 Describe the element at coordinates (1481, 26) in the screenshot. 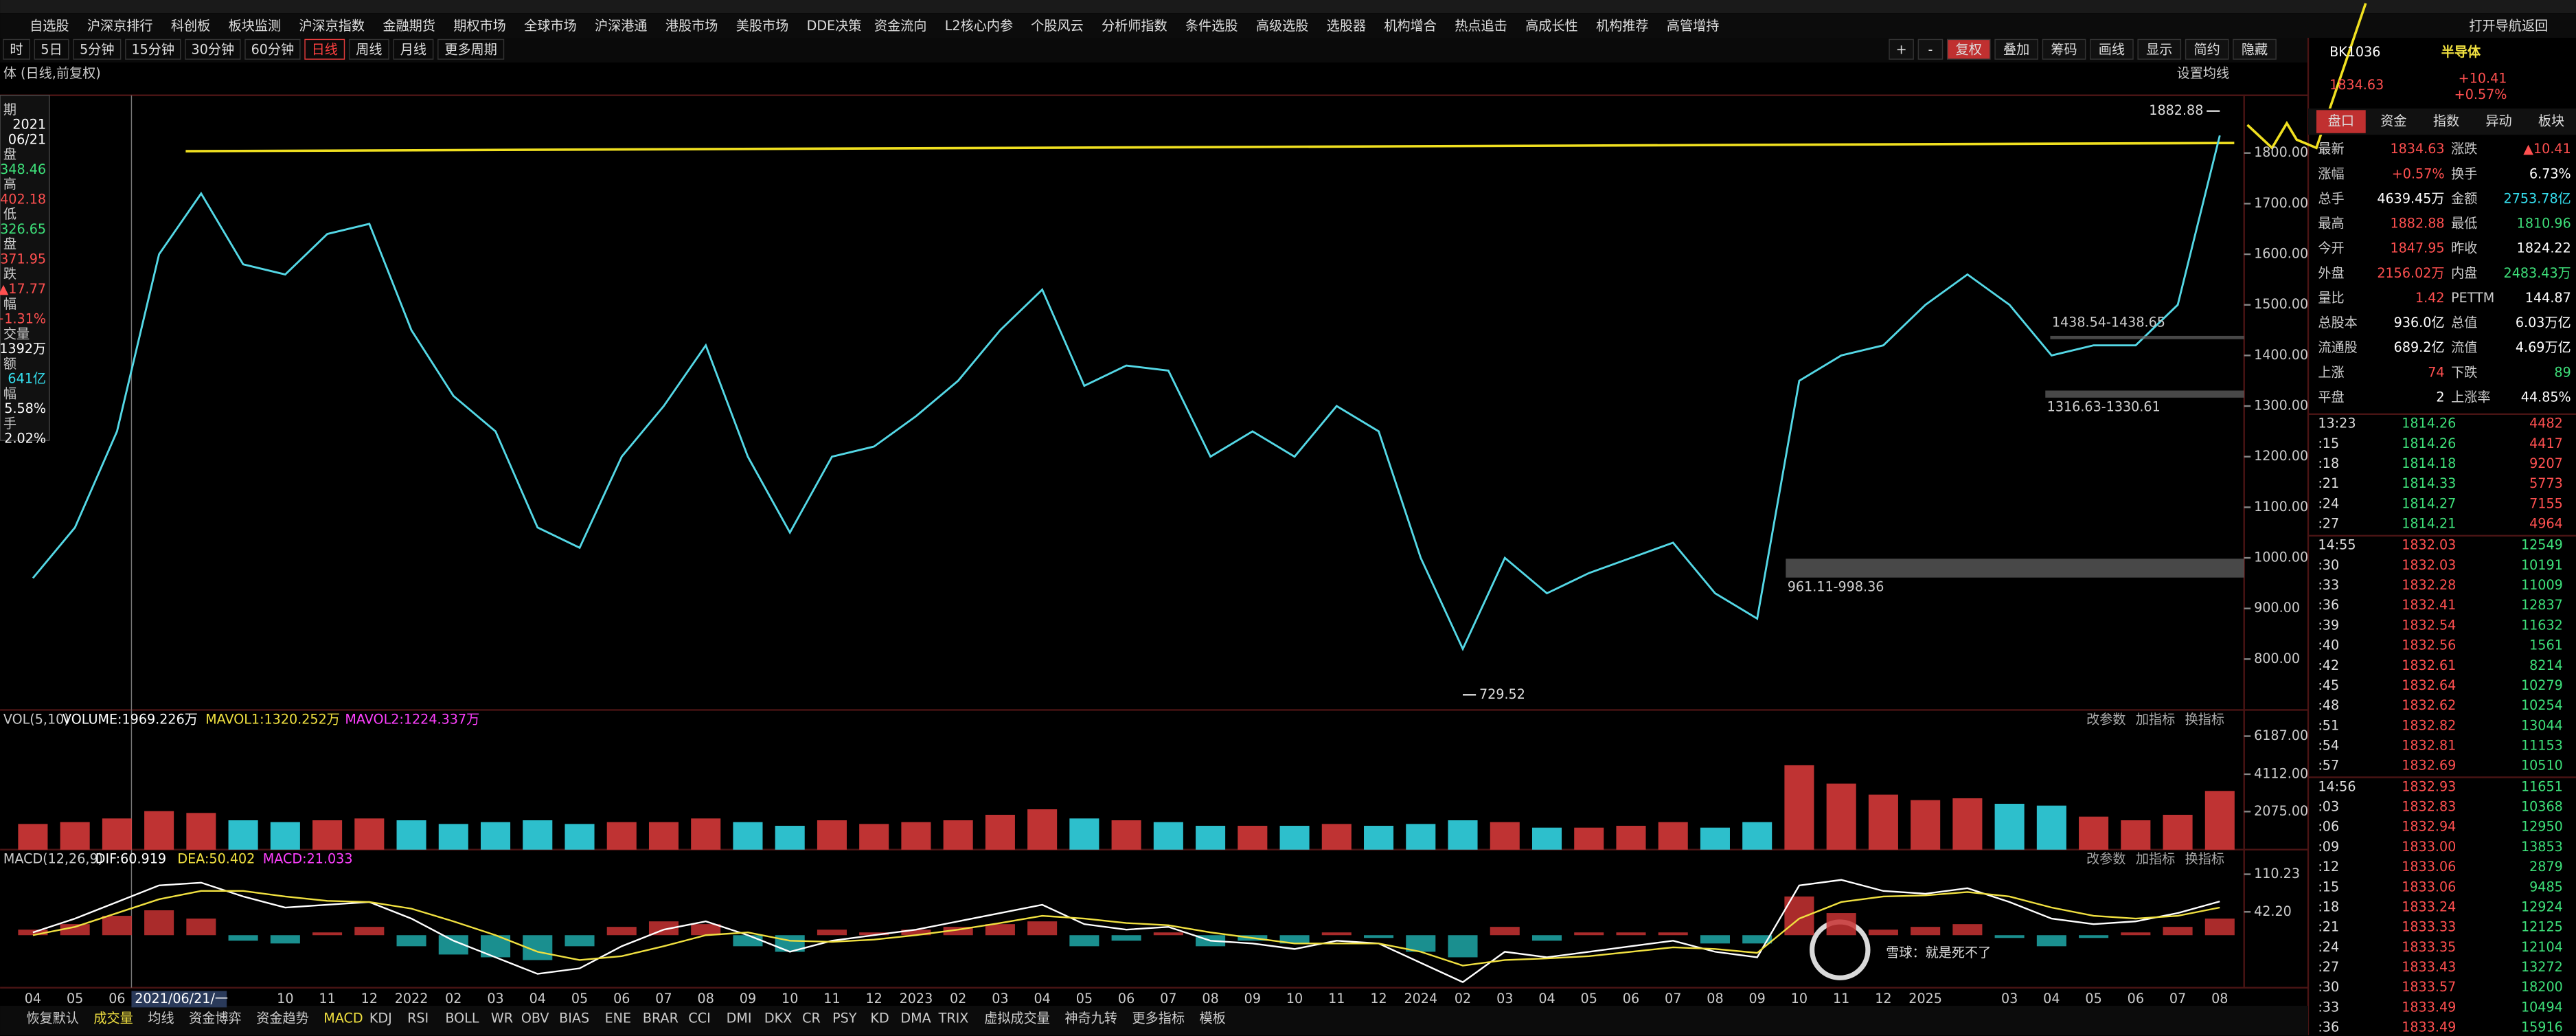

I see `menu-item: 热点追击` at that location.